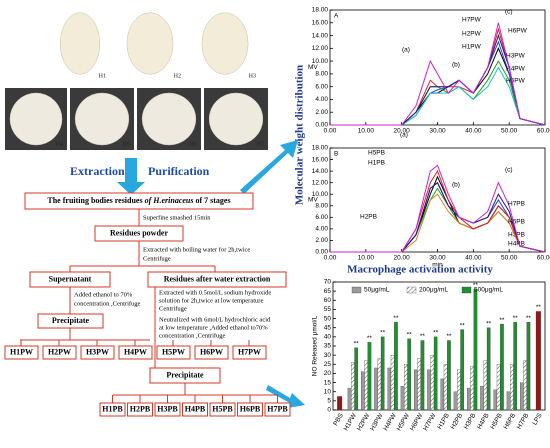  I want to click on step4-line: Extracted with 0.5mol/L sodium hydroxide, so click(215, 292).